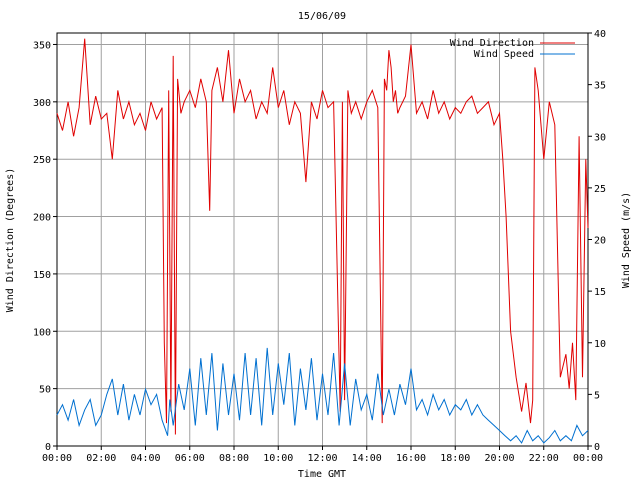  What do you see at coordinates (367, 458) in the screenshot?
I see `x-tick-label: 14:00` at bounding box center [367, 458].